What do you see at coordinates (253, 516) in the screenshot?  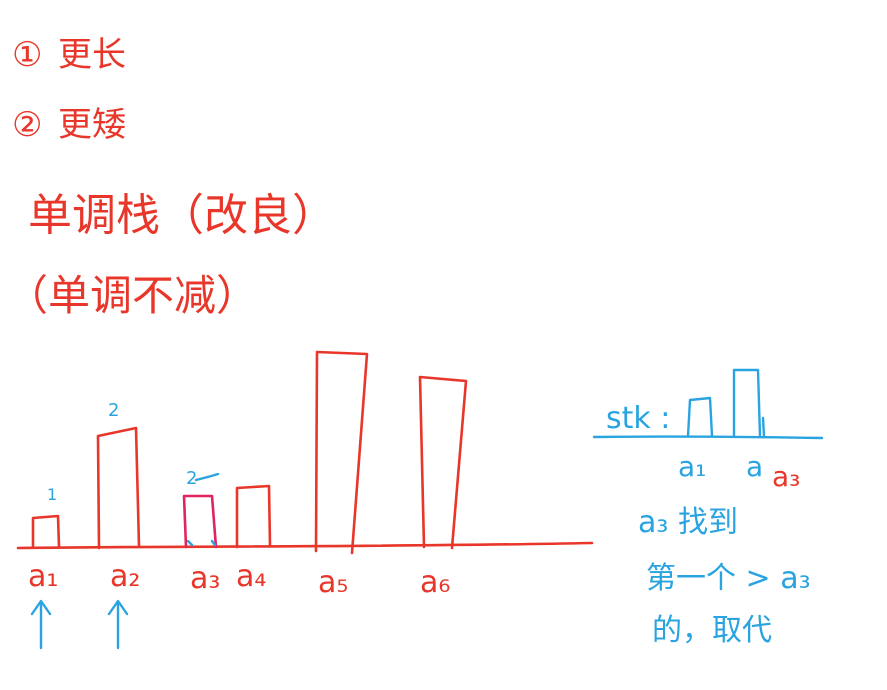 I see `bar-a4` at bounding box center [253, 516].